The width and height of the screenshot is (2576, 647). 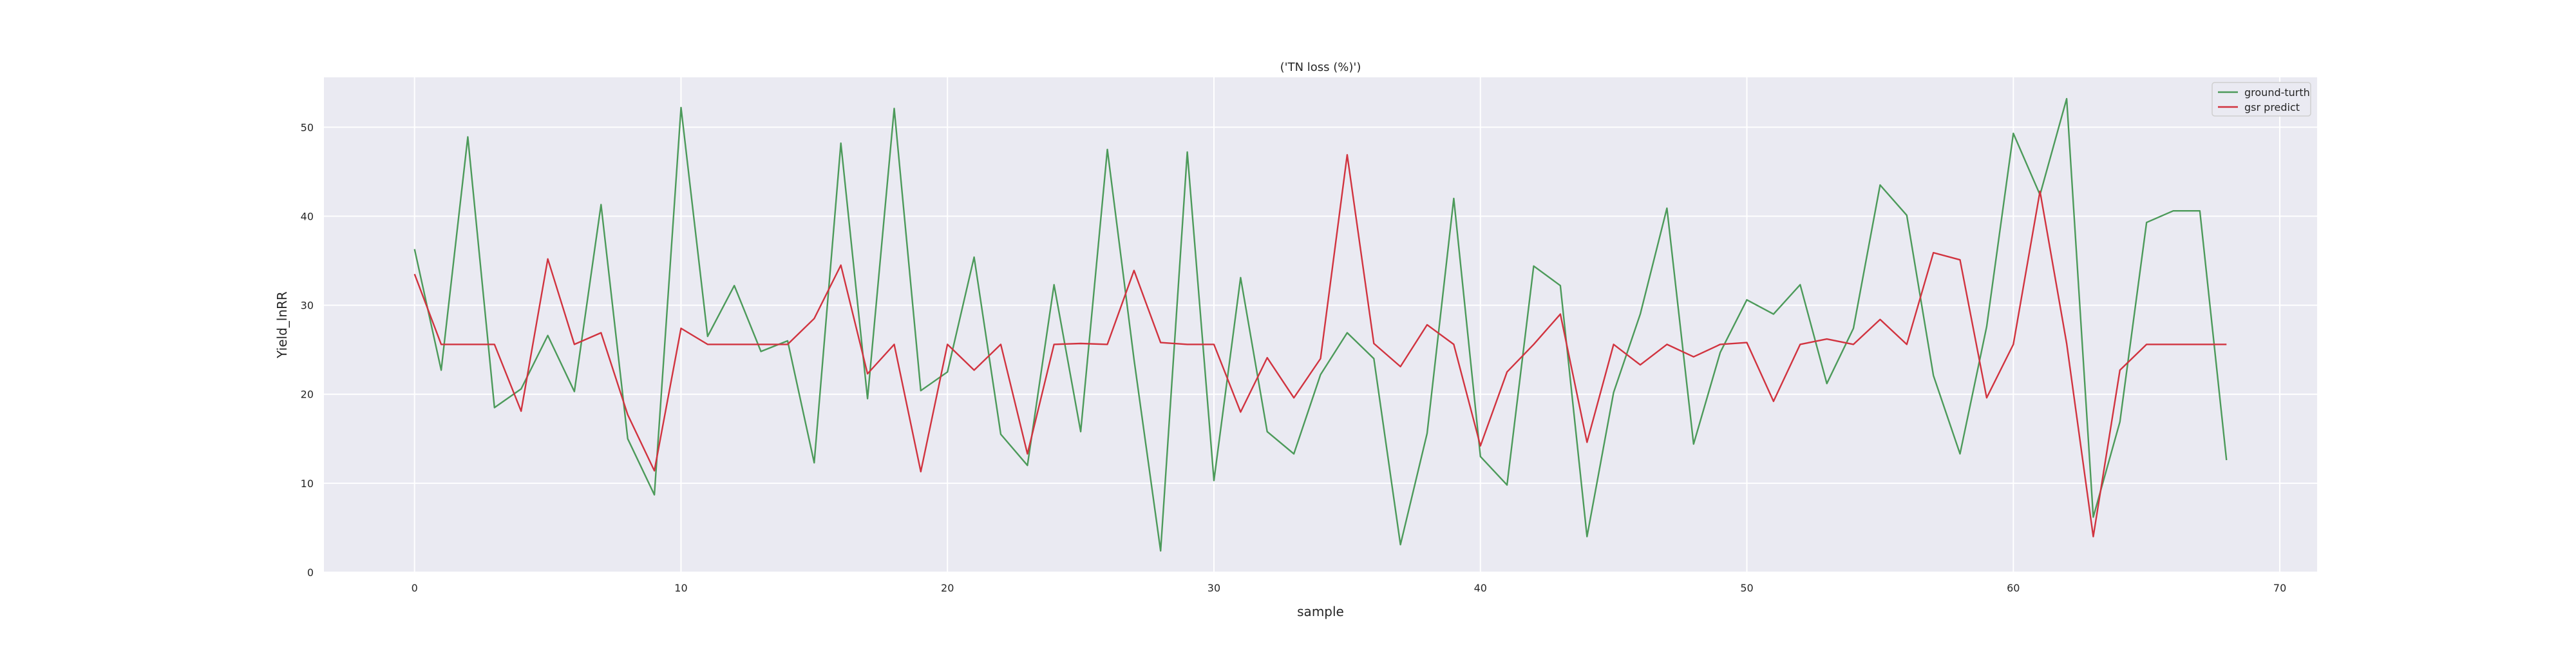 I want to click on y-tick-label: 40, so click(x=307, y=216).